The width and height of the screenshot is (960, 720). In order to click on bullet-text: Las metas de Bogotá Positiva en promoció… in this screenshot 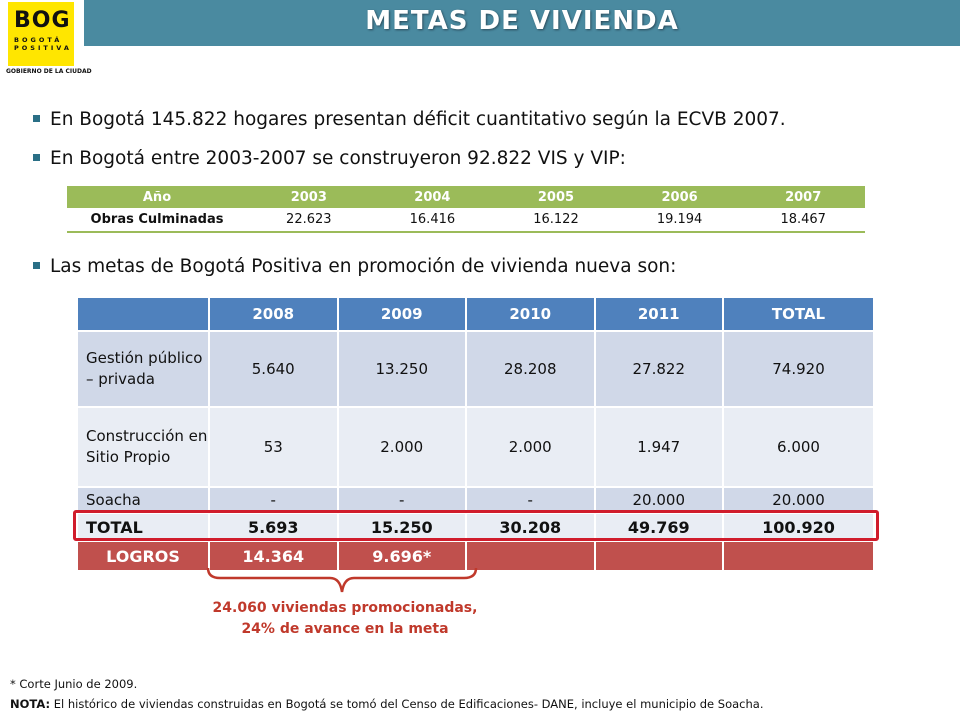, I will do `click(363, 266)`.